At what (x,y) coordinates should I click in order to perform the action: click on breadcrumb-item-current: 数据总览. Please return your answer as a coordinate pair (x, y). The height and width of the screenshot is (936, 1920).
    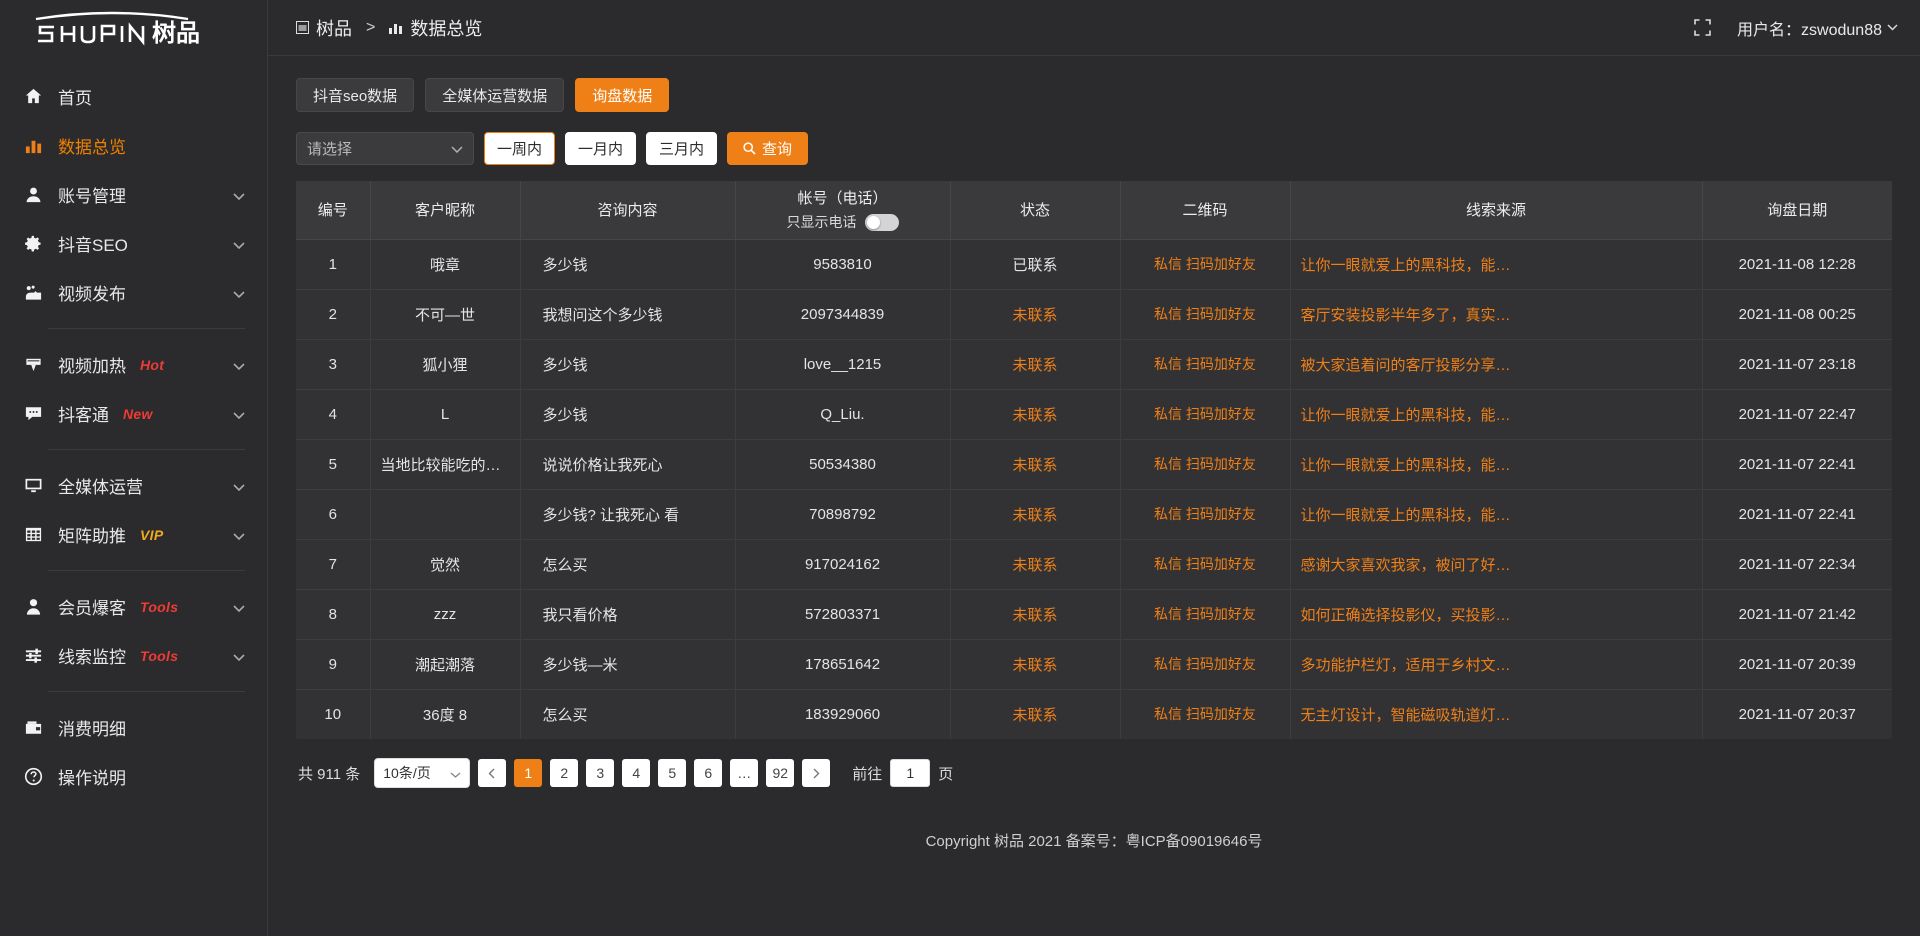
    Looking at the image, I should click on (435, 28).